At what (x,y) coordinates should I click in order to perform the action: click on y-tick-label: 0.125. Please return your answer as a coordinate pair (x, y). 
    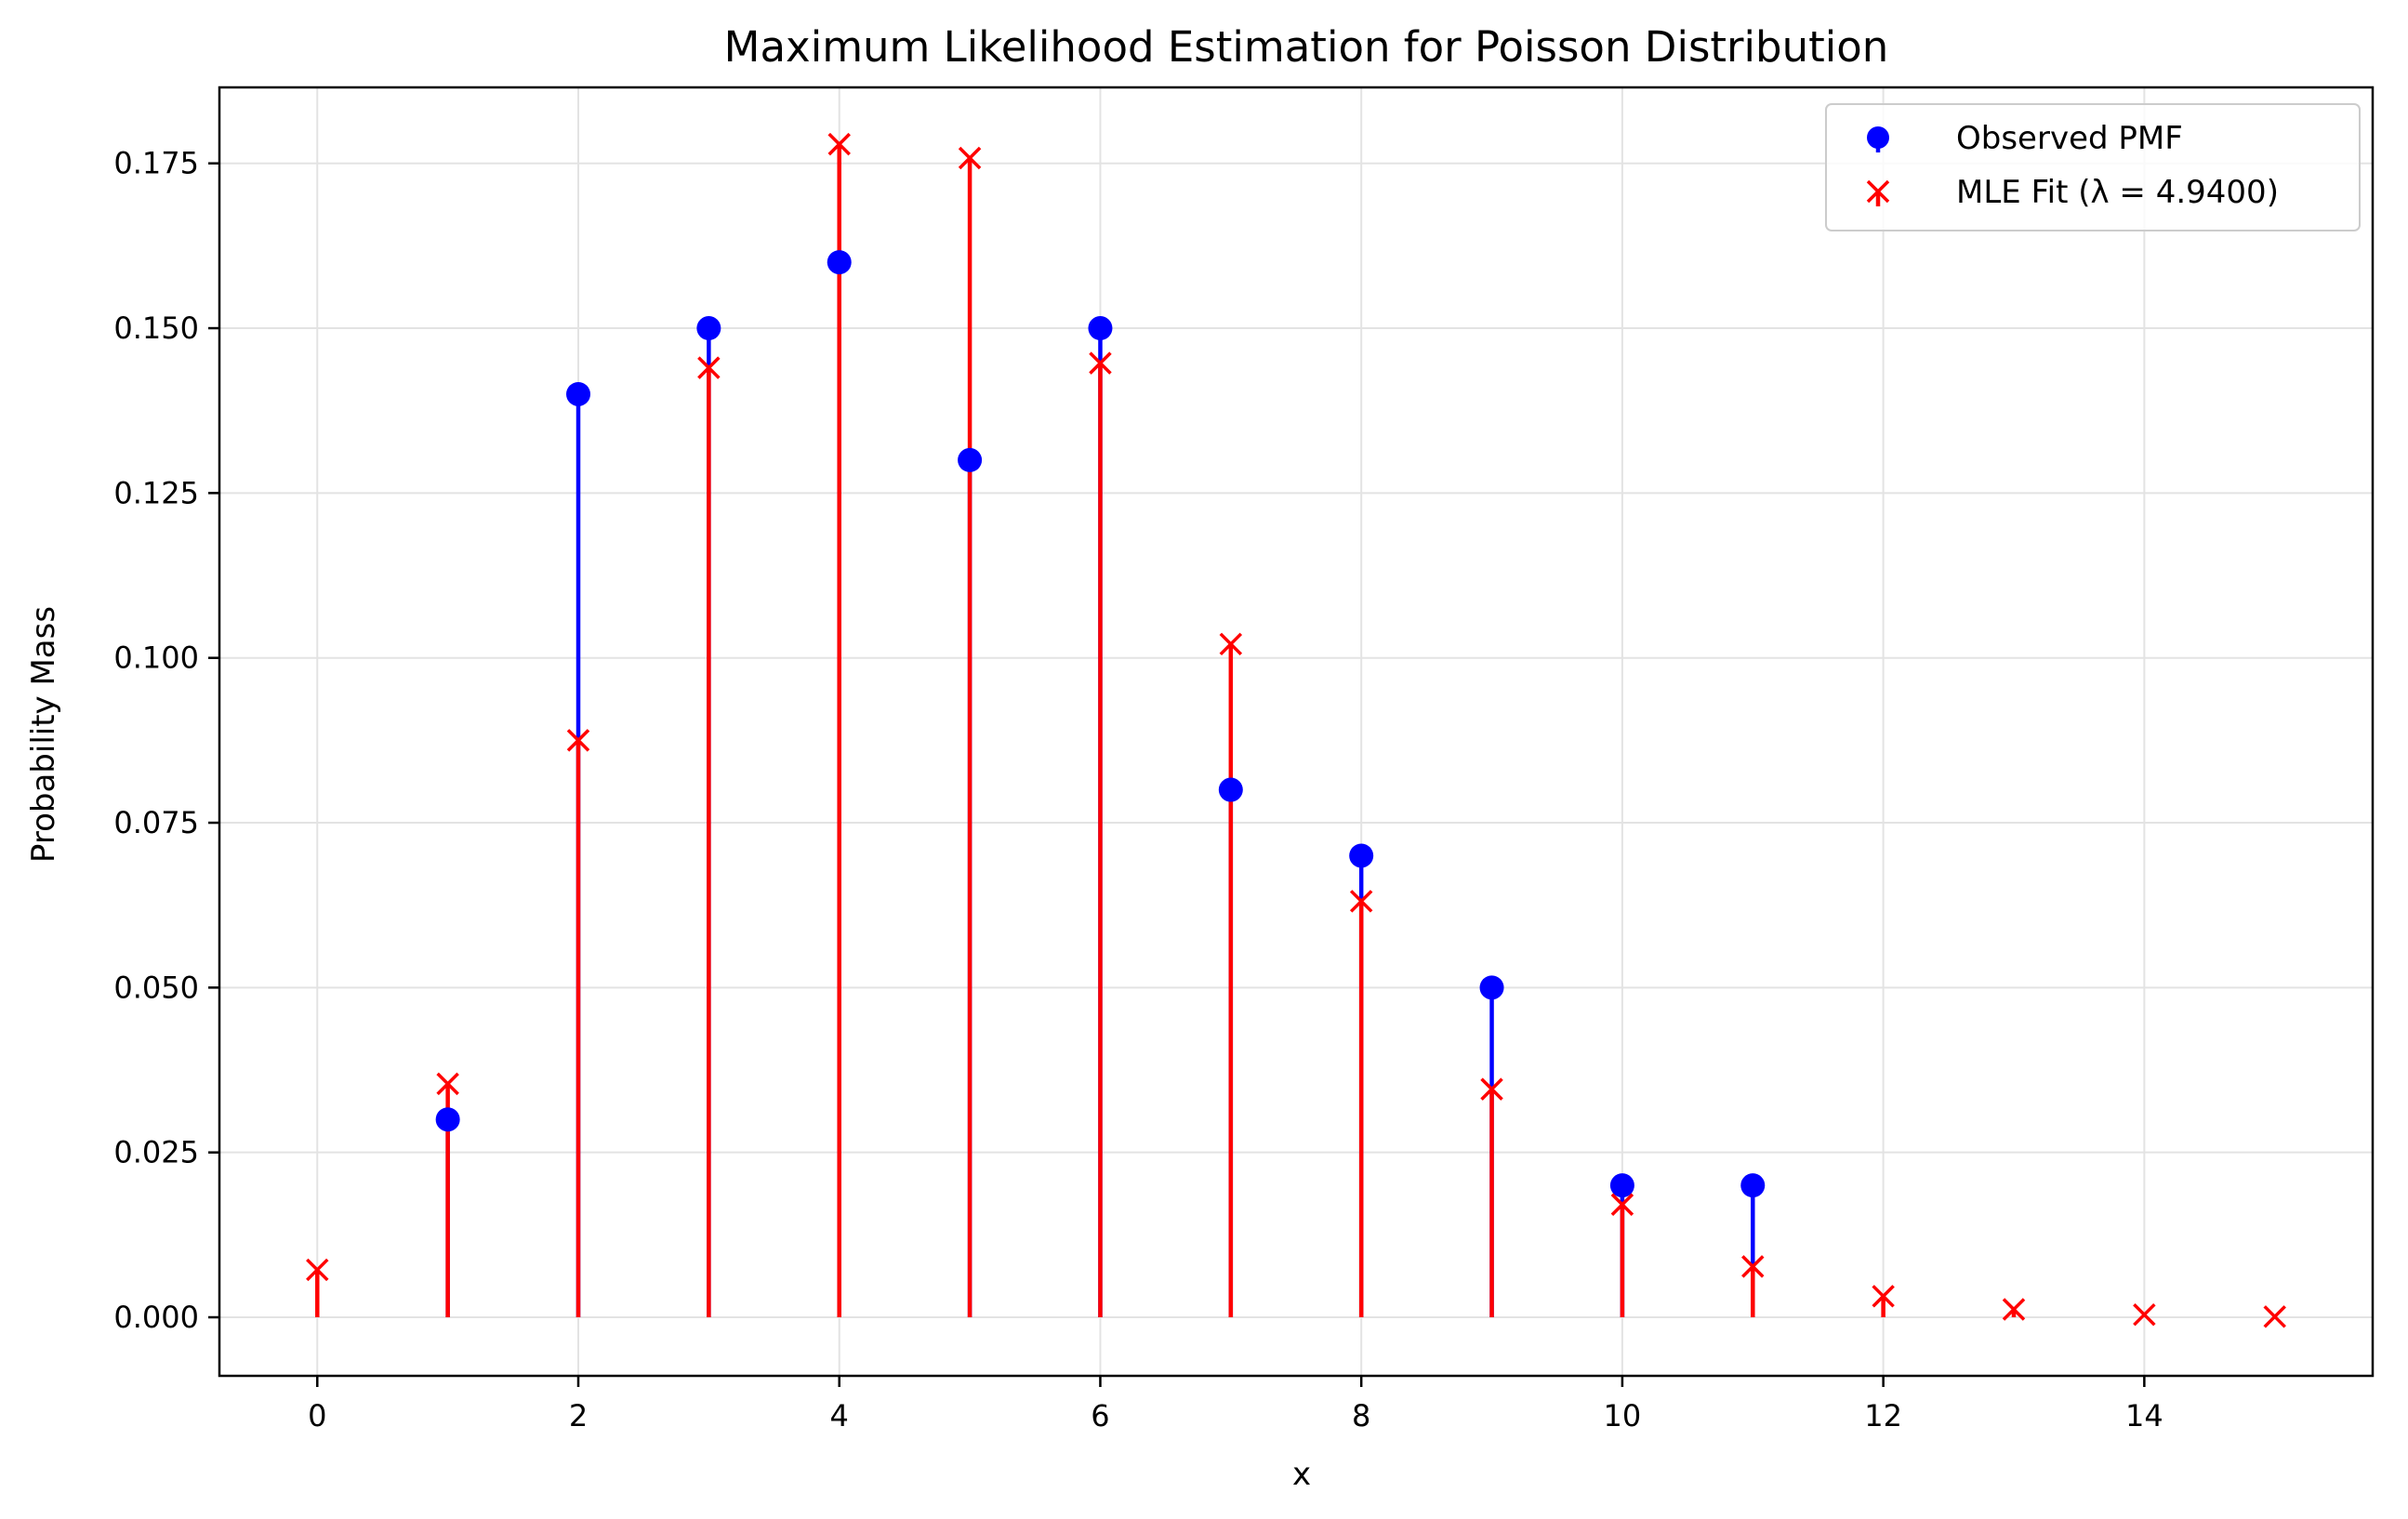
    Looking at the image, I should click on (156, 492).